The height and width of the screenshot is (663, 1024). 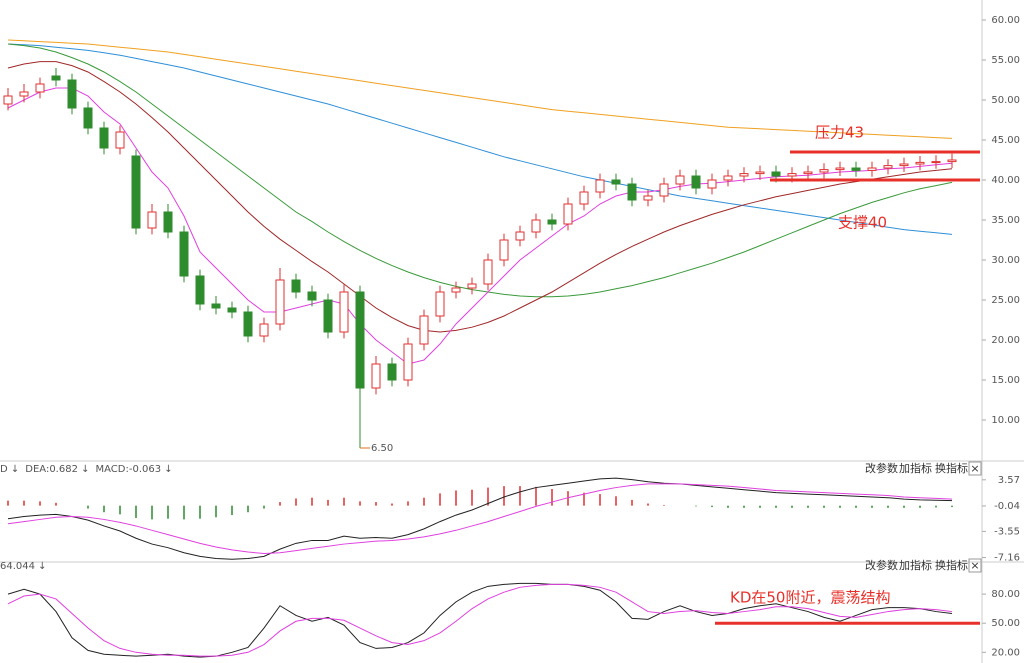 What do you see at coordinates (1005, 594) in the screenshot?
I see `y-tick-label: 80.00` at bounding box center [1005, 594].